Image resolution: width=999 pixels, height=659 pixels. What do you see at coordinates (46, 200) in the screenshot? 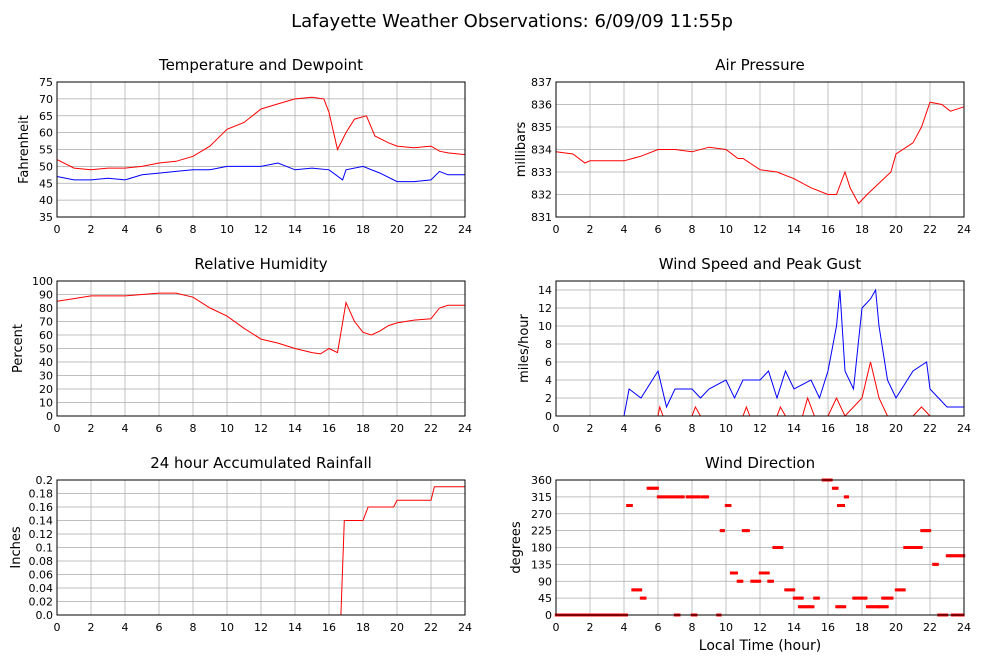
I see `y-tick-label: 40` at bounding box center [46, 200].